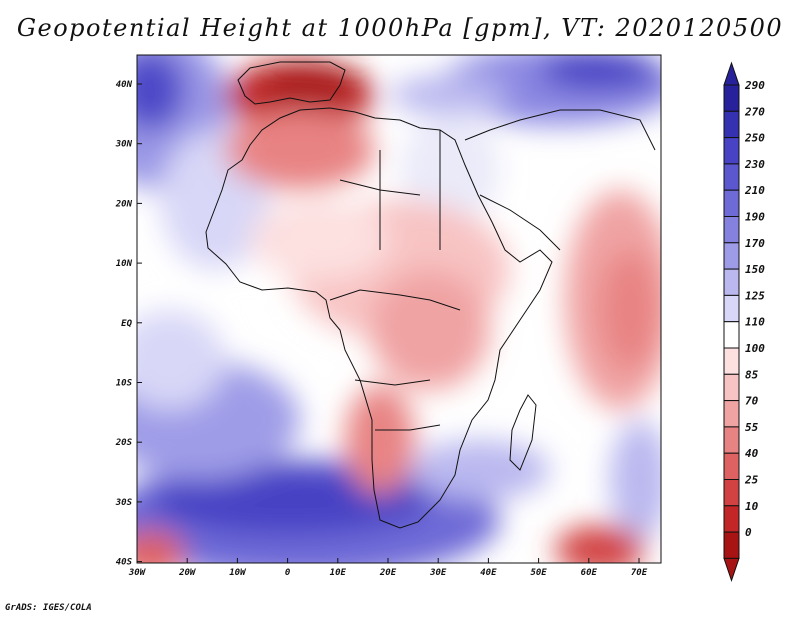 Image resolution: width=800 pixels, height=618 pixels. I want to click on y-axis: 40N 30N 20N 10N EQ 10S 20S 30S 40S, so click(128, 324).